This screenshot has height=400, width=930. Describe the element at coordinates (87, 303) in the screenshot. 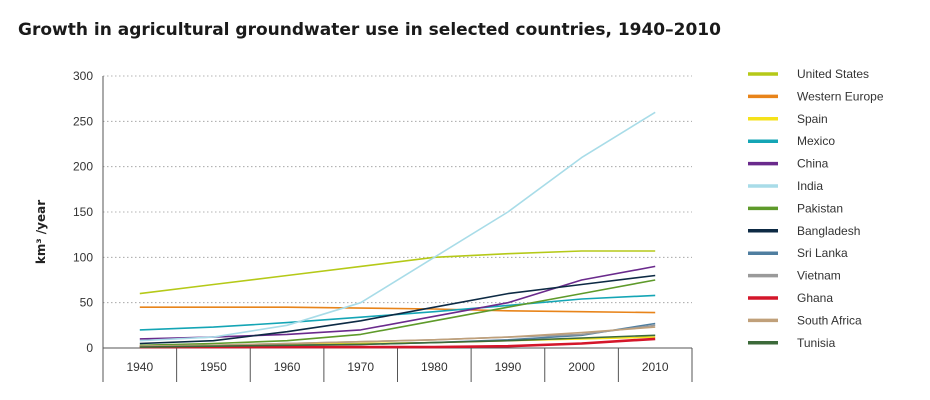

I see `y-tick-label: 50` at that location.